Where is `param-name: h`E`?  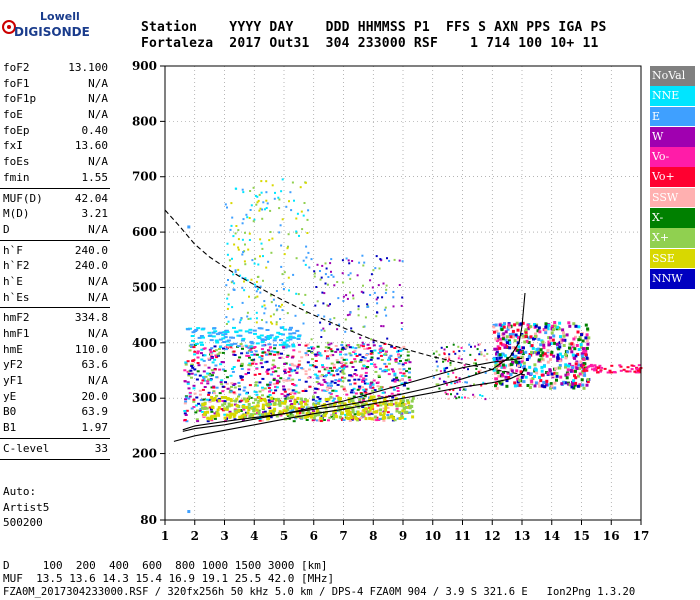
param-name: h`E is located at coordinates (13, 281).